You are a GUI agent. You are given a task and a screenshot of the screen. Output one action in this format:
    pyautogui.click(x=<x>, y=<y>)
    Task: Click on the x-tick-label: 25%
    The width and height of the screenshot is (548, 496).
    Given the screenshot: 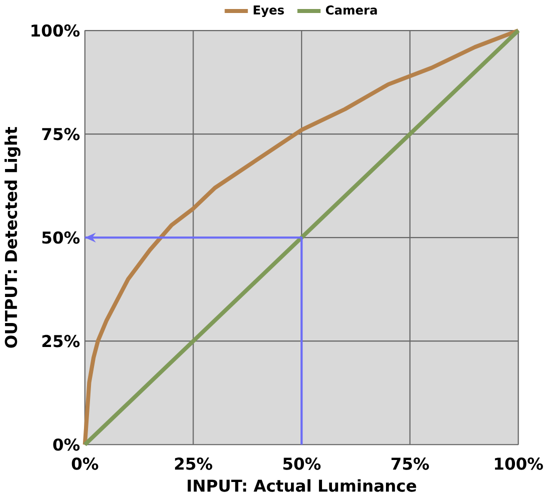 What is the action you would take?
    pyautogui.click(x=193, y=463)
    